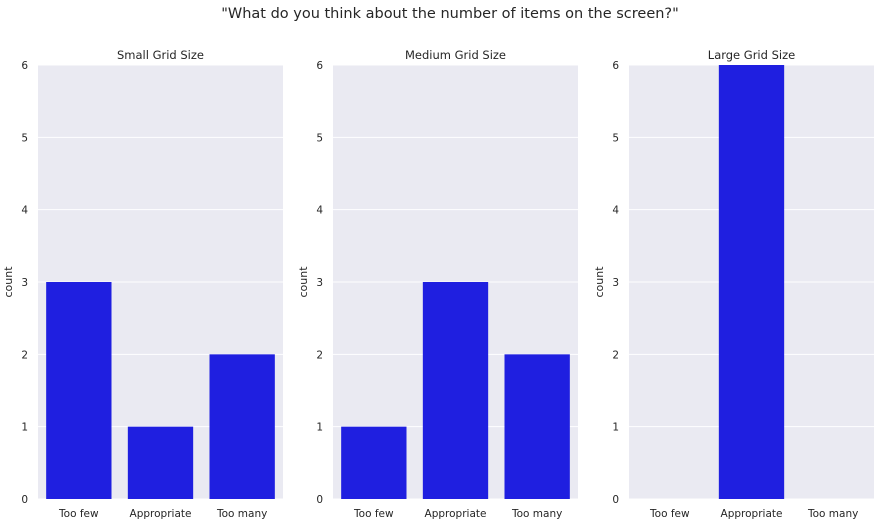  Describe the element at coordinates (160, 55) in the screenshot. I see `subplot-title: Small Grid Size` at that location.